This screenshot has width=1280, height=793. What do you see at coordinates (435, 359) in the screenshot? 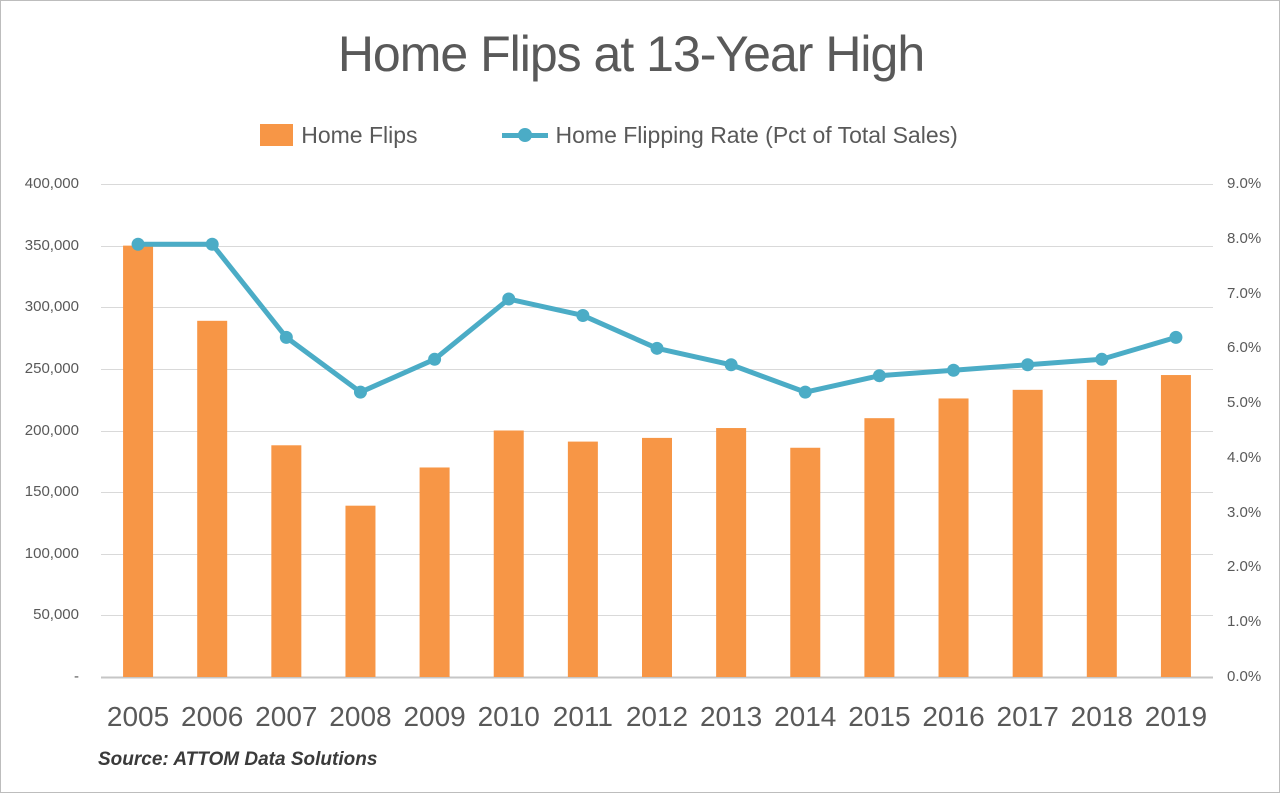
I see `point-2009` at bounding box center [435, 359].